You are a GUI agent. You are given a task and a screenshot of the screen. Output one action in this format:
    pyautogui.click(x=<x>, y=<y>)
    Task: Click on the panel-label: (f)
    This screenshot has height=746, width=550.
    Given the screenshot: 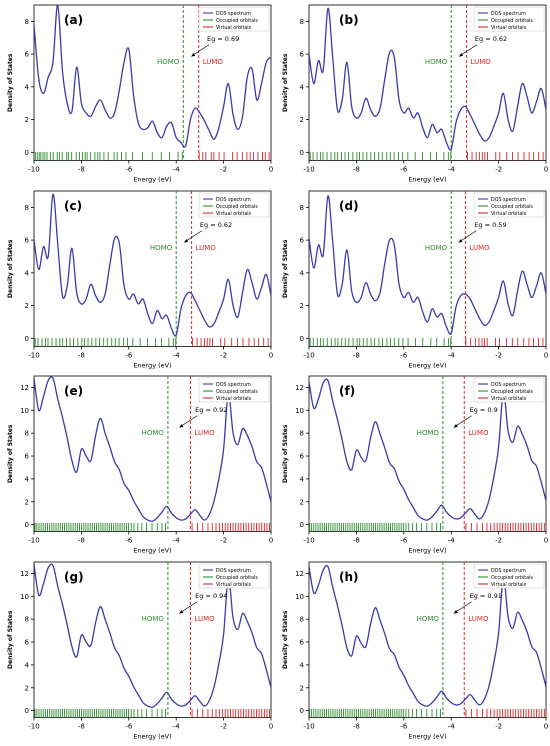 What is the action you would take?
    pyautogui.click(x=347, y=391)
    